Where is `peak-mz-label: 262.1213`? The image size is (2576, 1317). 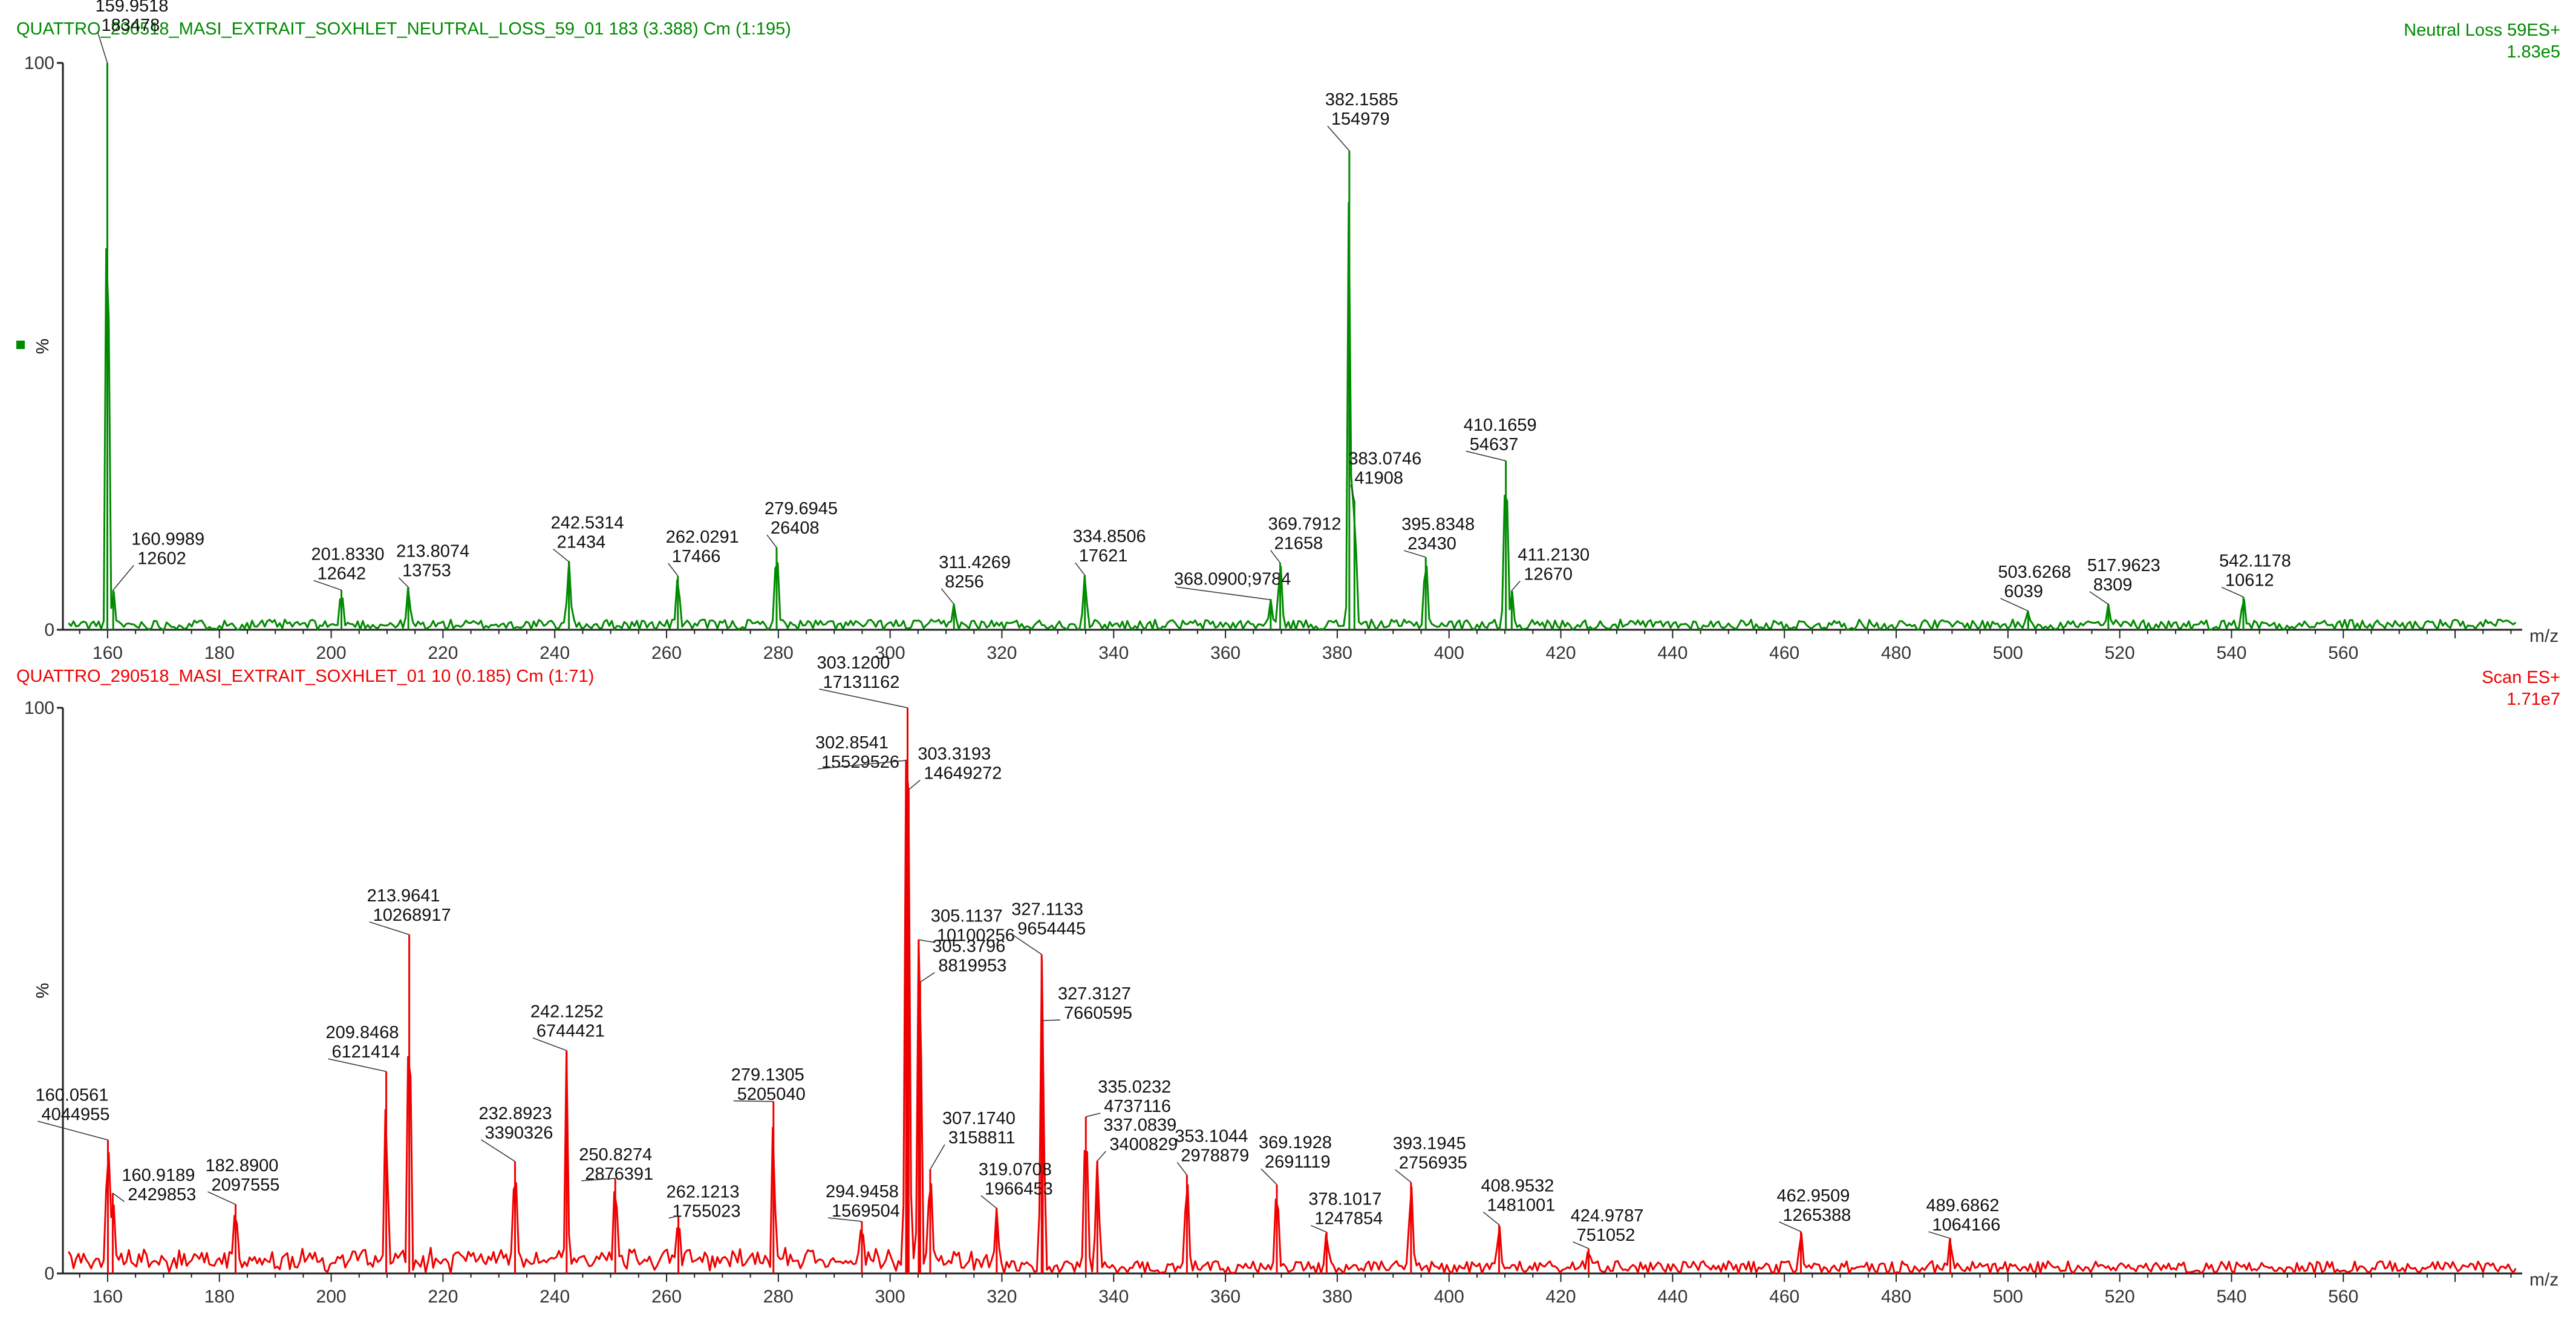 peak-mz-label: 262.1213 is located at coordinates (704, 1192).